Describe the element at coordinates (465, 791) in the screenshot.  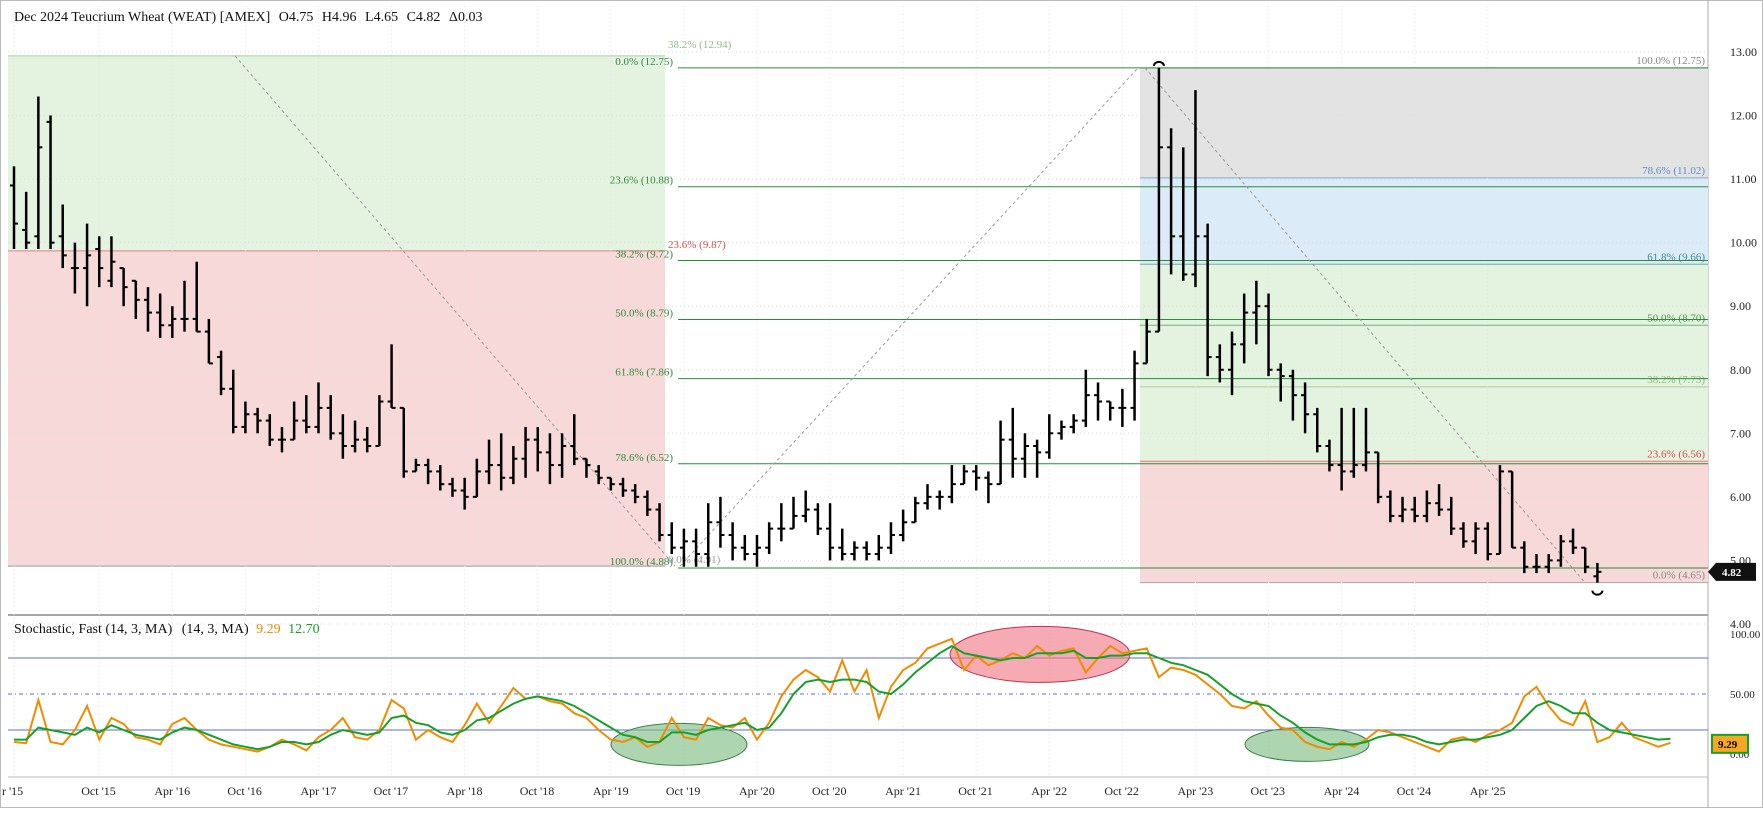
I see `time-tick-6: Apr '18` at that location.